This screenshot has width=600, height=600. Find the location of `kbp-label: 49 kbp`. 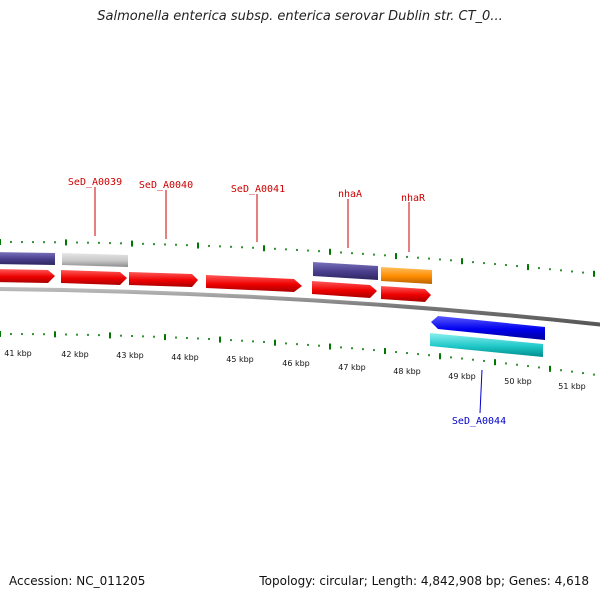

kbp-label: 49 kbp is located at coordinates (462, 376).